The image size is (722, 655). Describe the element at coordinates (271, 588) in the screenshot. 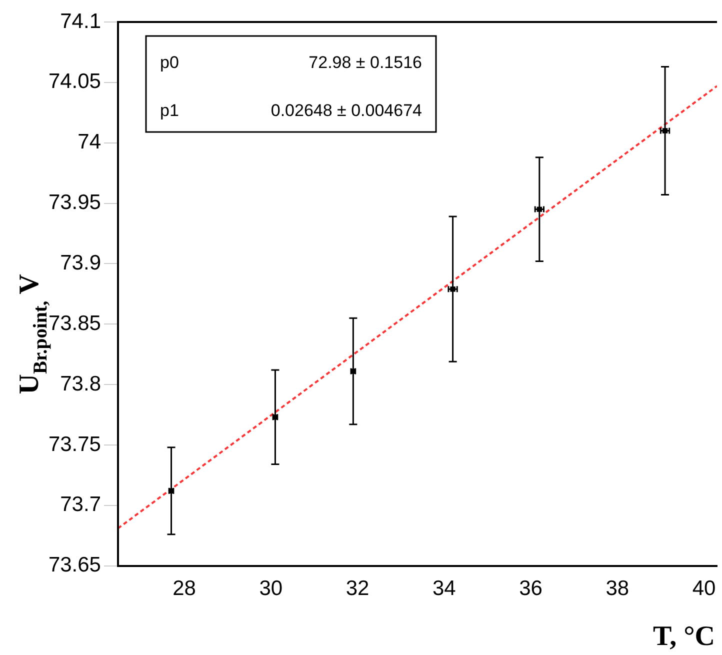

I see `x-tick-label: 30` at that location.